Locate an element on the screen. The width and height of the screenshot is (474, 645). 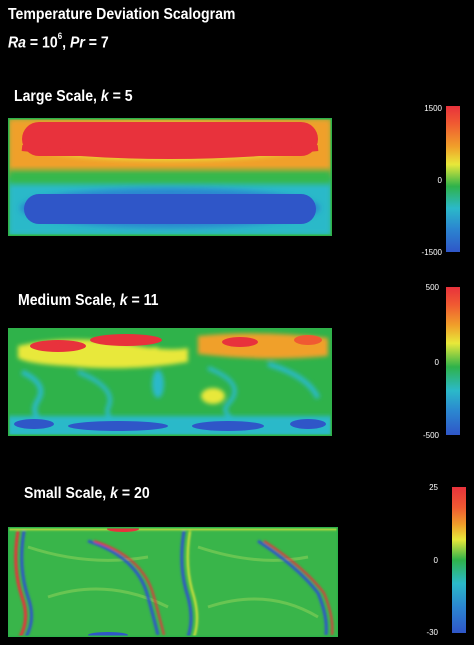
ra-value: = 10 is located at coordinates (43, 43).